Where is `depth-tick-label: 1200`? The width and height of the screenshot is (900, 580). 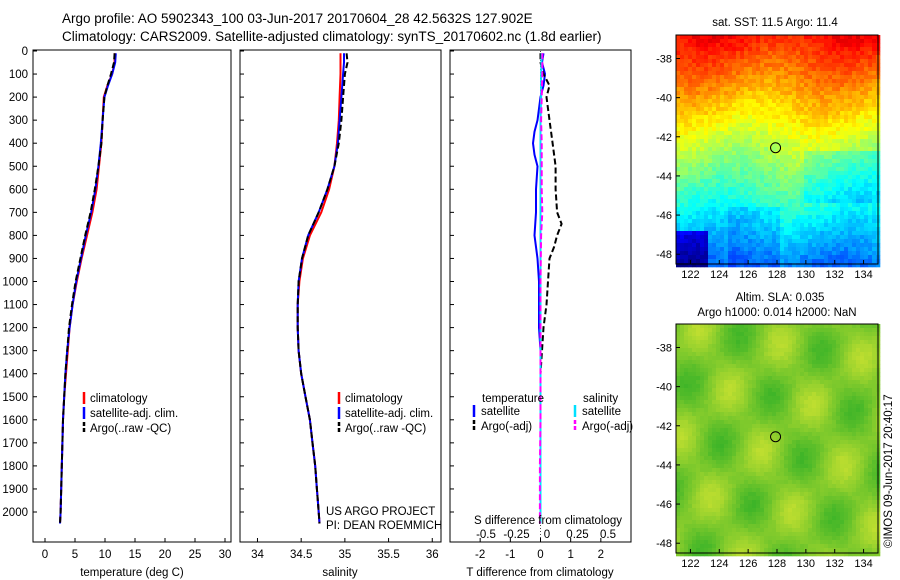
depth-tick-label: 1200 is located at coordinates (15, 329).